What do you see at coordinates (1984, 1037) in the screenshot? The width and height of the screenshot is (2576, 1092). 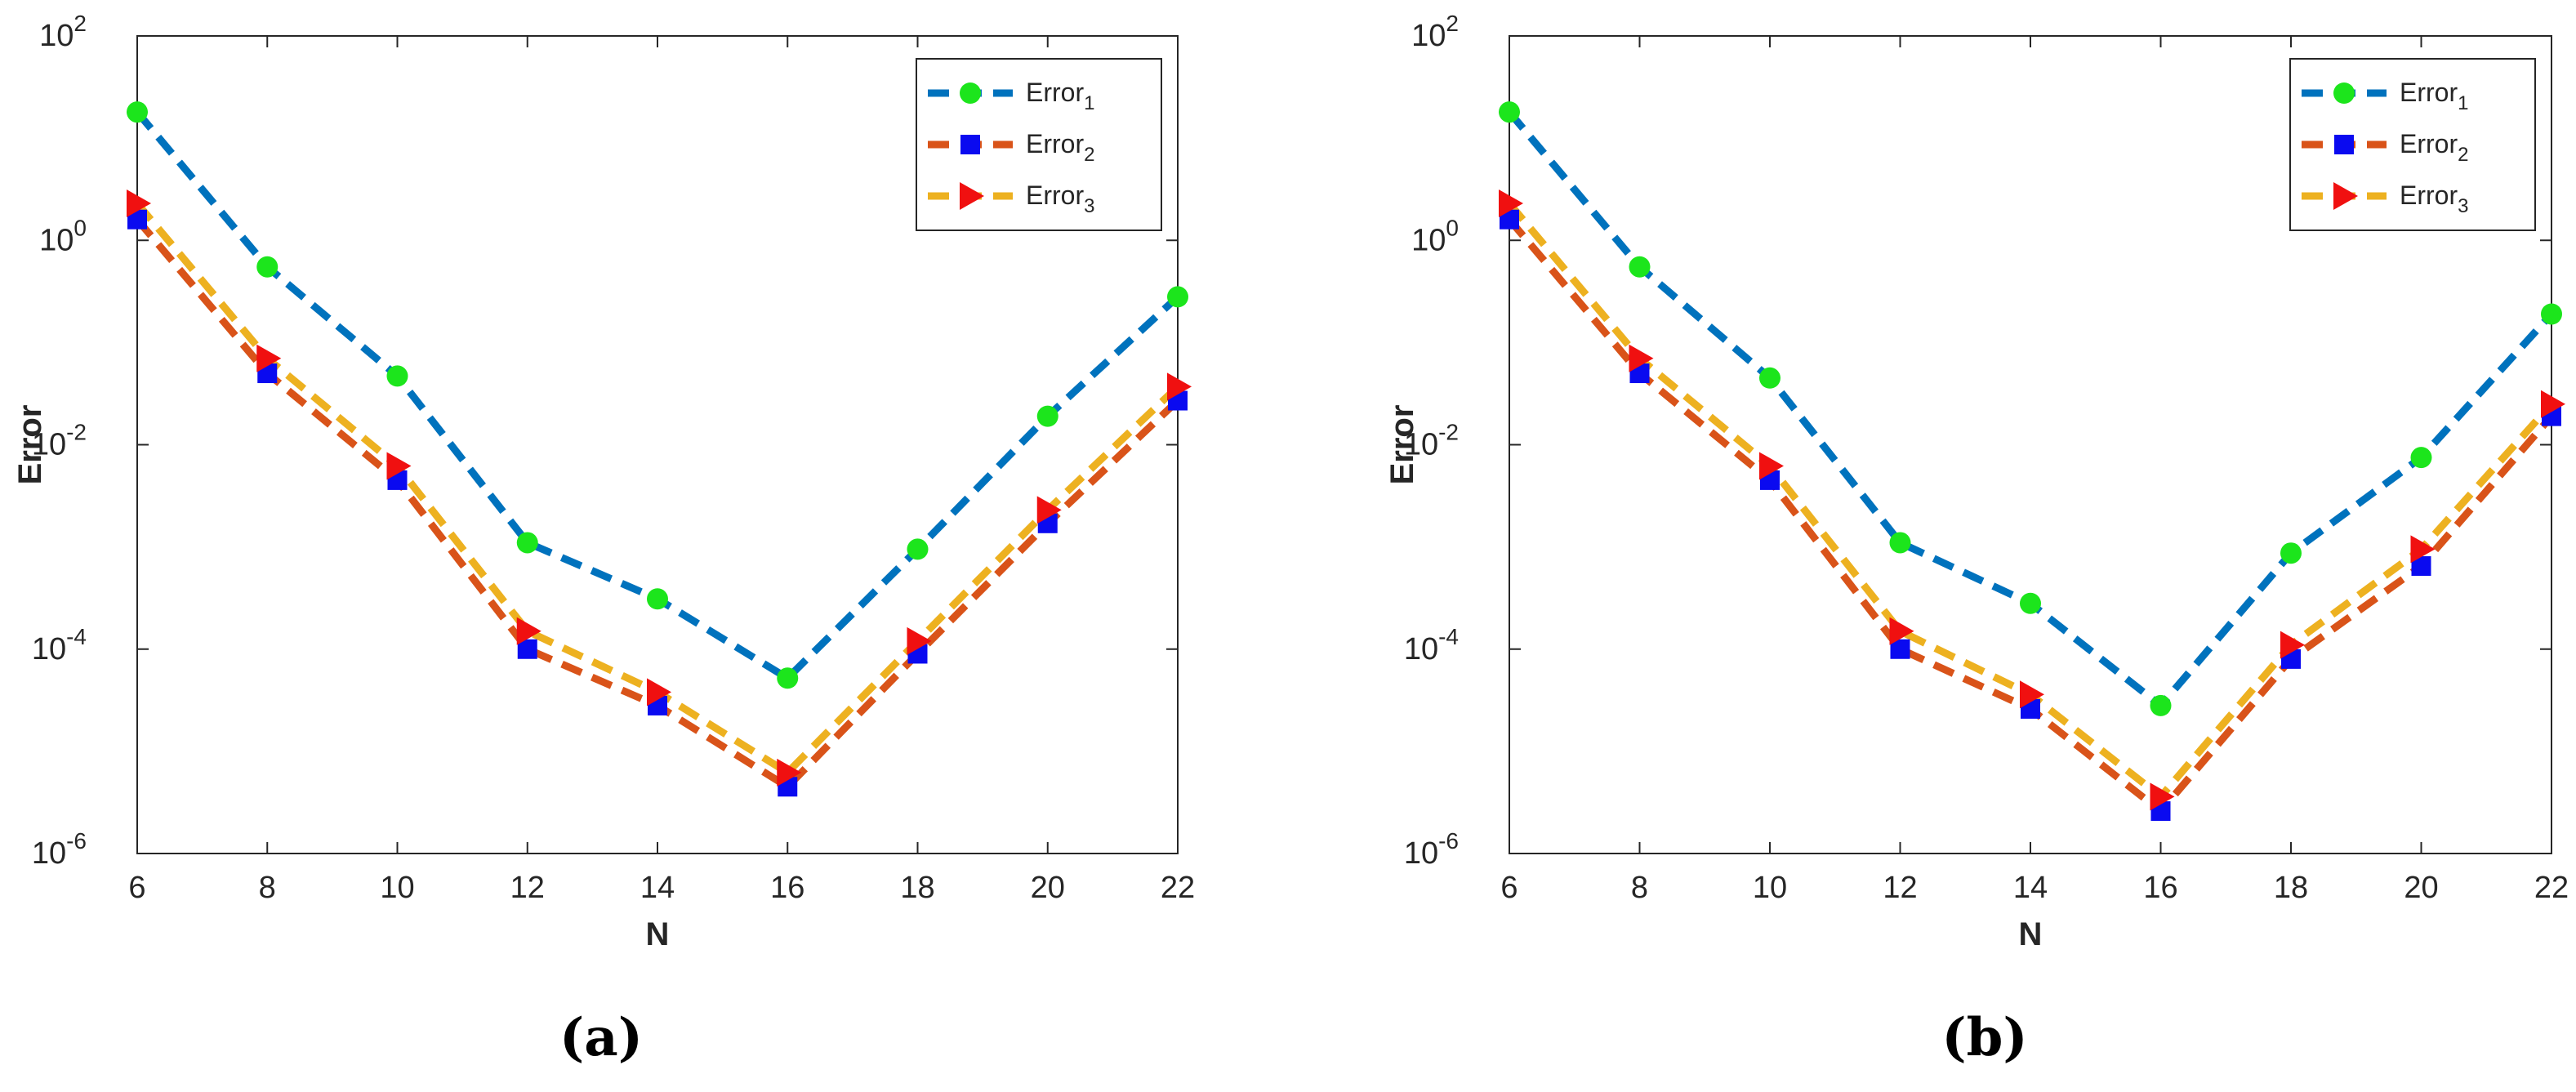 I see `panel-caption: (b)` at bounding box center [1984, 1037].